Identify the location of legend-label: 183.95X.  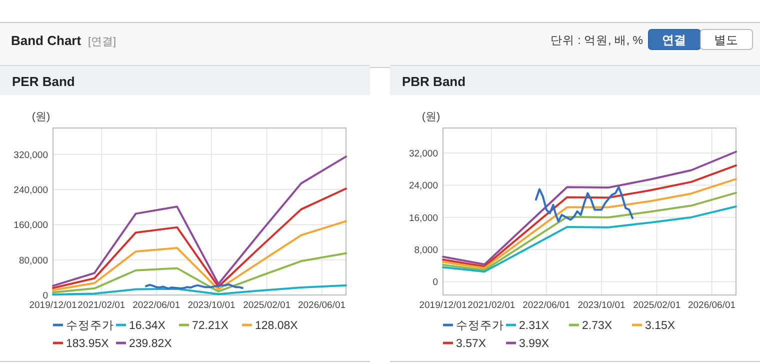
(88, 344).